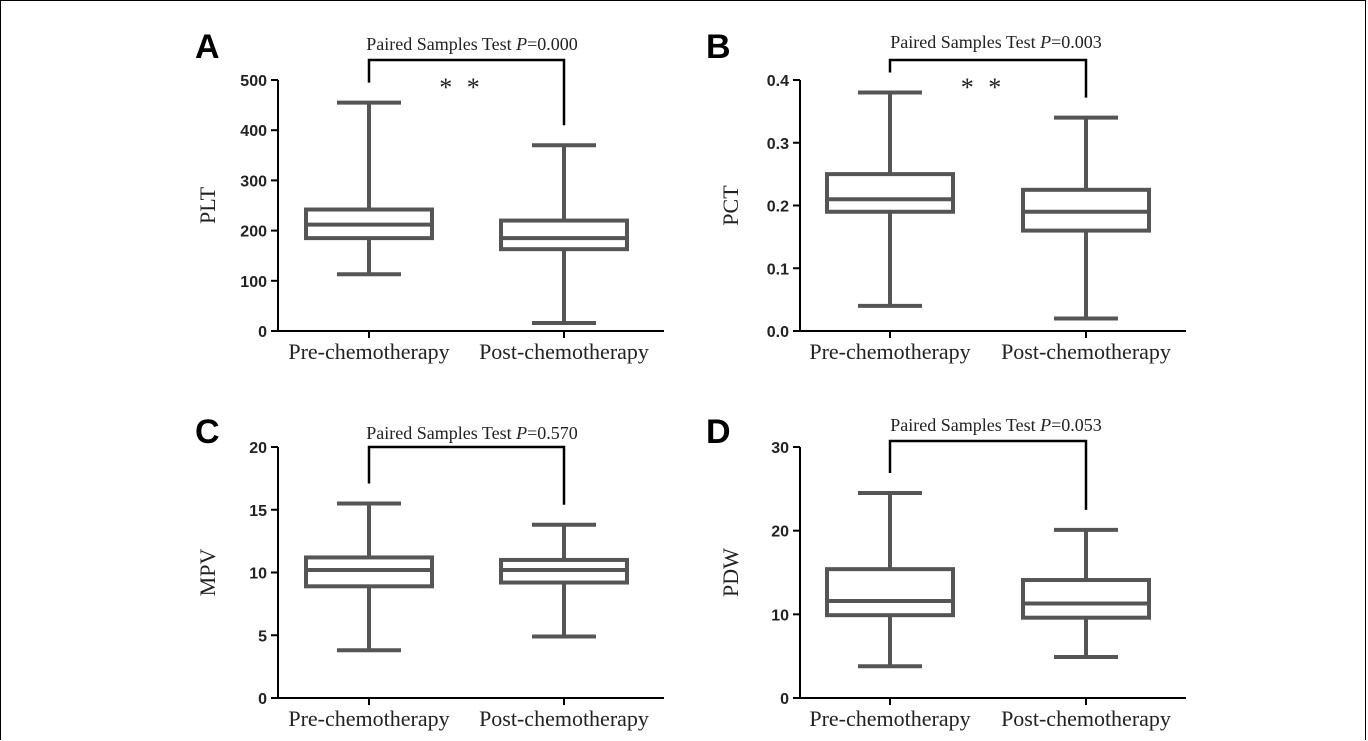  What do you see at coordinates (253, 131) in the screenshot?
I see `y-tick-label: 400` at bounding box center [253, 131].